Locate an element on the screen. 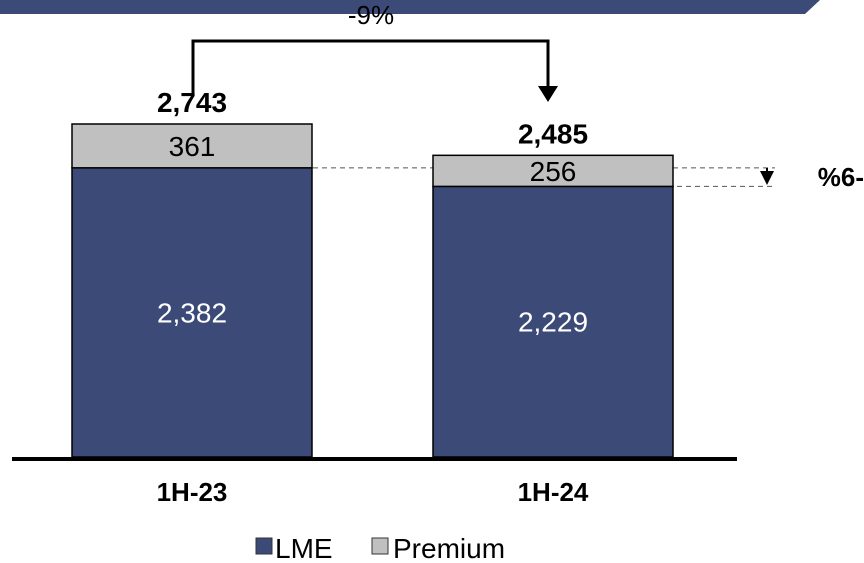  total-change-label: -9% is located at coordinates (371, 15).